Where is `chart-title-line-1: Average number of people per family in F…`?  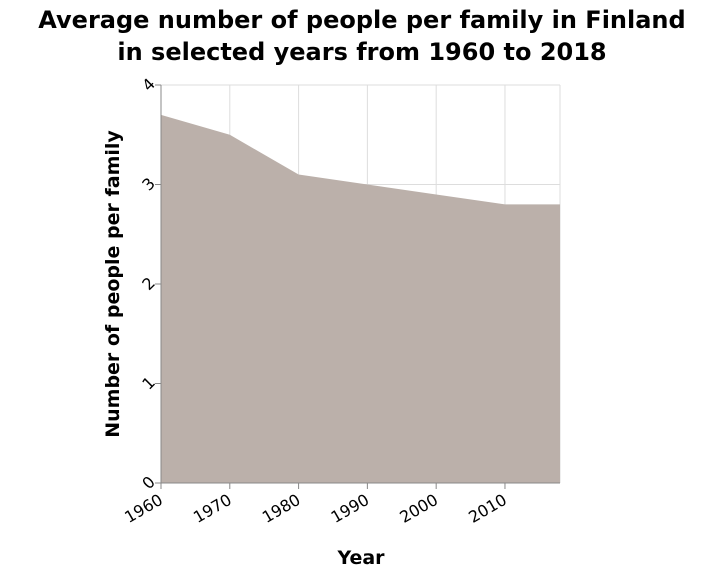 chart-title-line-1: Average number of people per family in F… is located at coordinates (361, 20).